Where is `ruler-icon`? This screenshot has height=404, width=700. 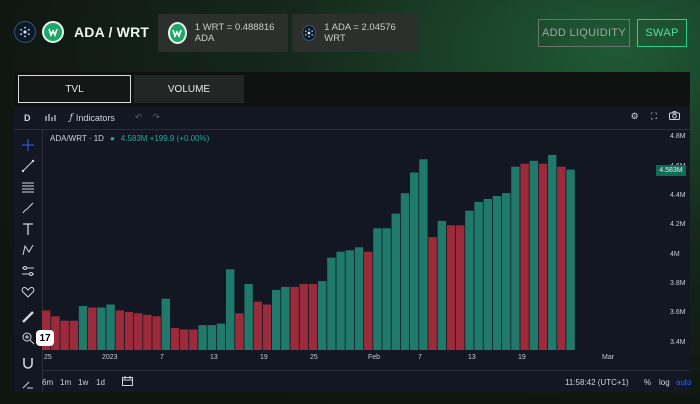
ruler-icon is located at coordinates (28, 317).